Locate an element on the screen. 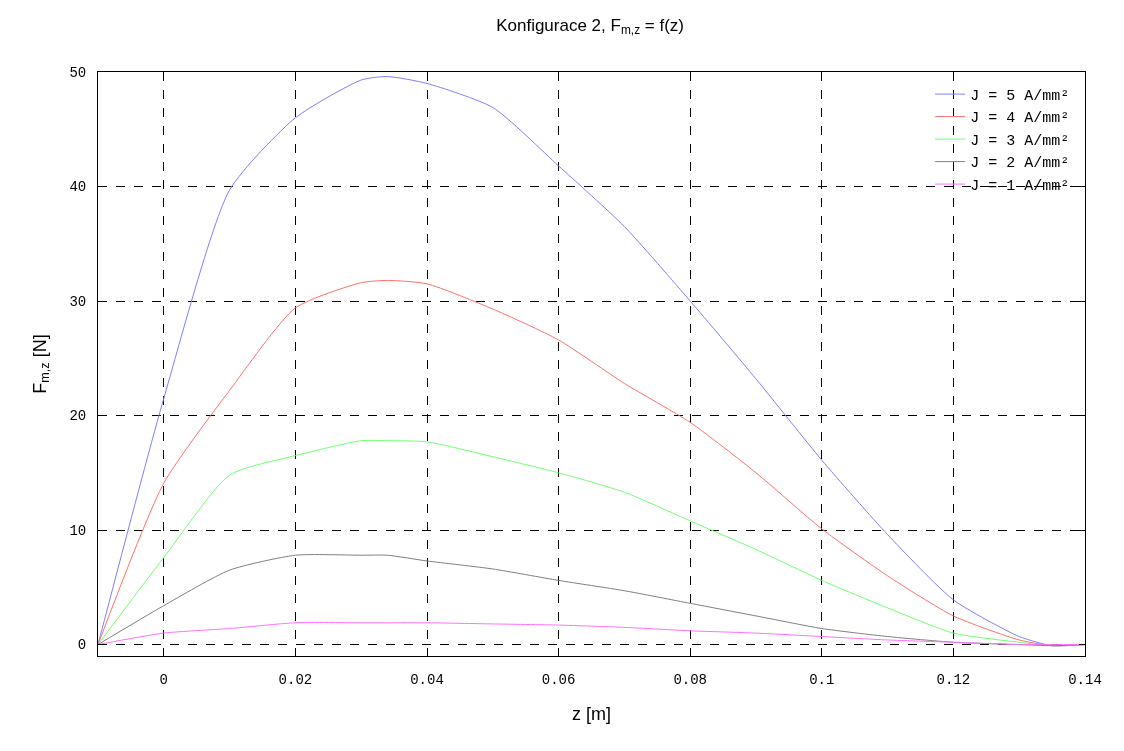  legend-label: J = 4 A/mm² is located at coordinates (1020, 119).